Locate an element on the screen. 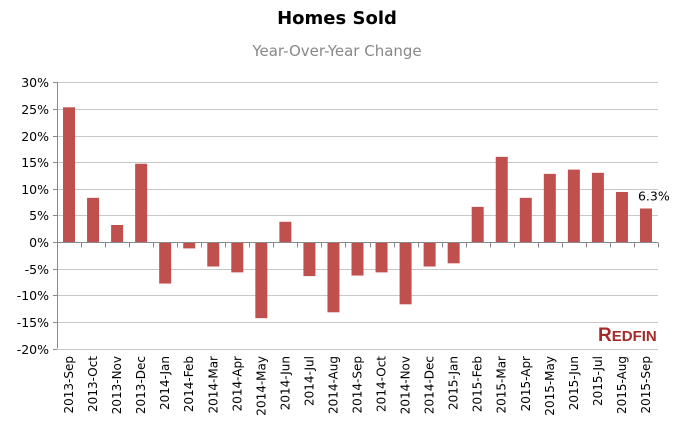 This screenshot has height=434, width=674. x-tick-label: 2015-Jan is located at coordinates (454, 383).